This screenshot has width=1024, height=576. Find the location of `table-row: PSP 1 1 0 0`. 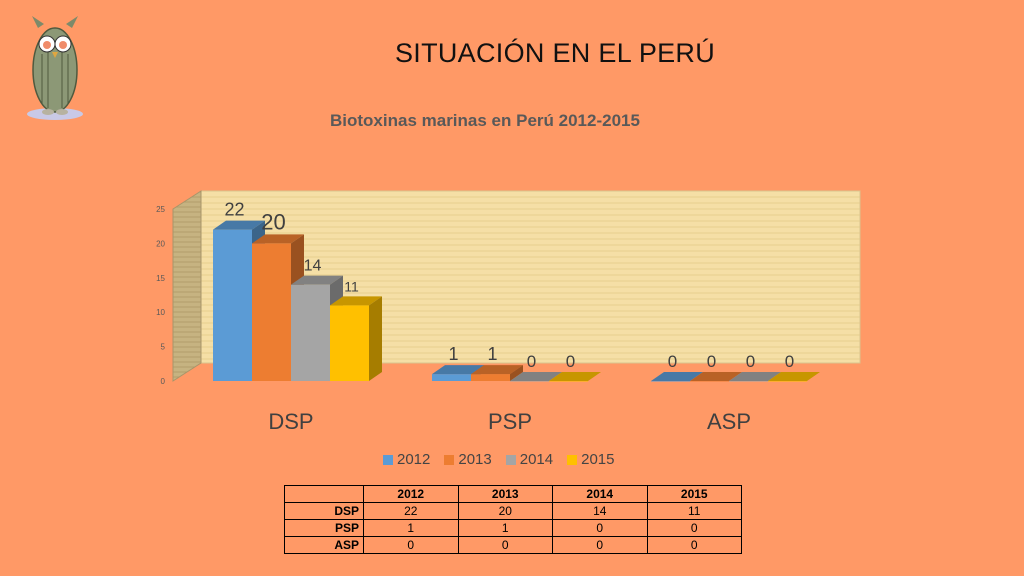

table-row: PSP 1 1 0 0 is located at coordinates (513, 528).